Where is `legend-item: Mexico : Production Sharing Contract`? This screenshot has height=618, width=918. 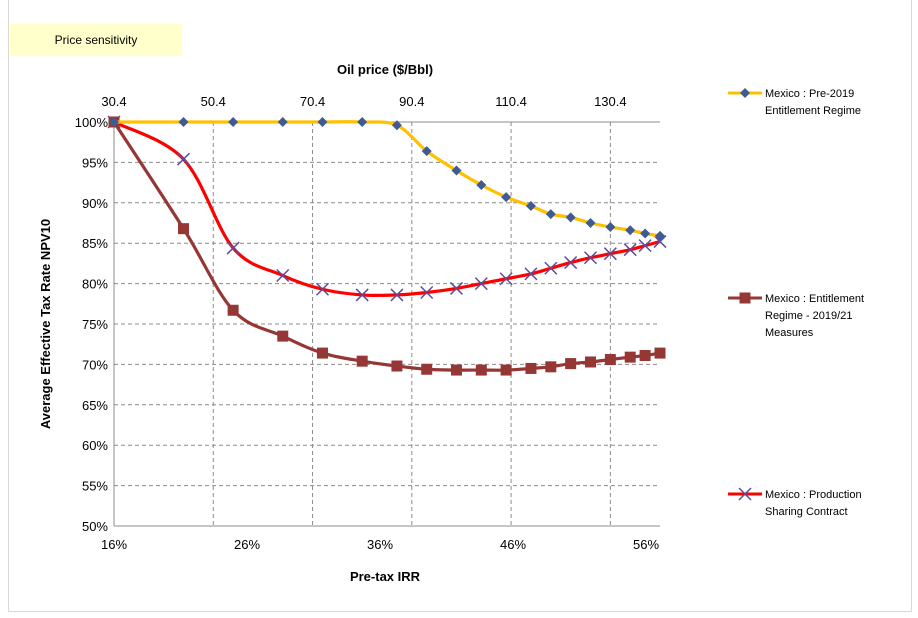
legend-item: Mexico : Production Sharing Contract is located at coordinates (795, 502).